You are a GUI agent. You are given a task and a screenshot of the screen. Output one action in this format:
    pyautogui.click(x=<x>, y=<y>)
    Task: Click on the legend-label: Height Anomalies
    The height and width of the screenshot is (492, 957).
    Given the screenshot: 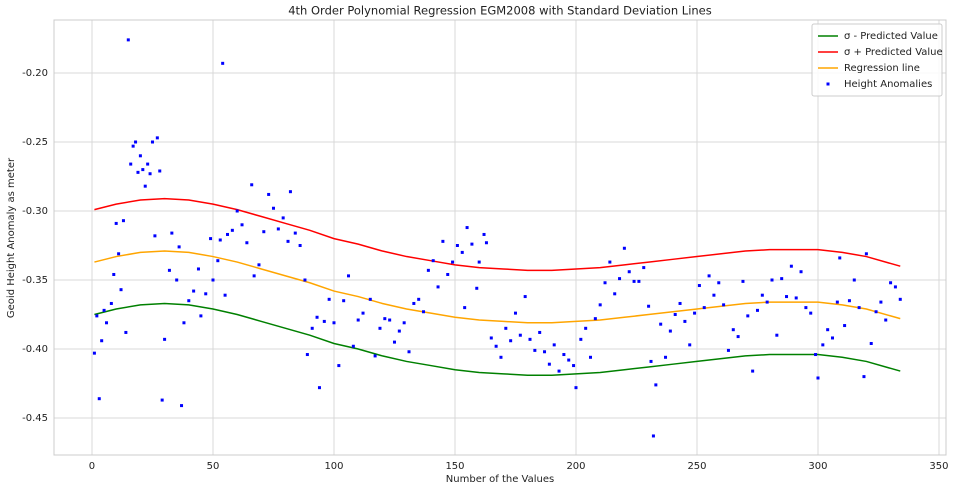 What is the action you would take?
    pyautogui.click(x=888, y=84)
    